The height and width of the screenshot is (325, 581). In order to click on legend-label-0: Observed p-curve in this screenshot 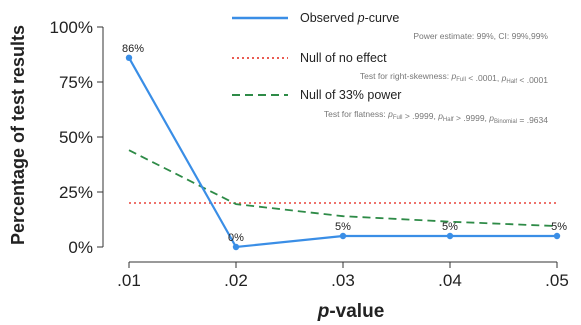, I will do `click(349, 18)`.